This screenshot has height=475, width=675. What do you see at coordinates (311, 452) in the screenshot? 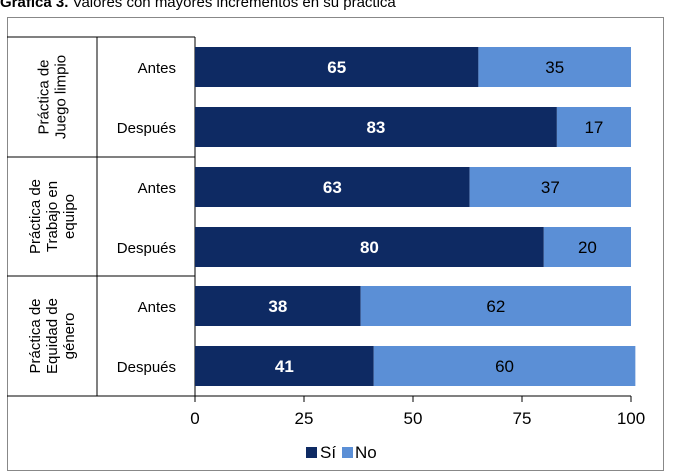
I see `legend-swatch-si` at bounding box center [311, 452].